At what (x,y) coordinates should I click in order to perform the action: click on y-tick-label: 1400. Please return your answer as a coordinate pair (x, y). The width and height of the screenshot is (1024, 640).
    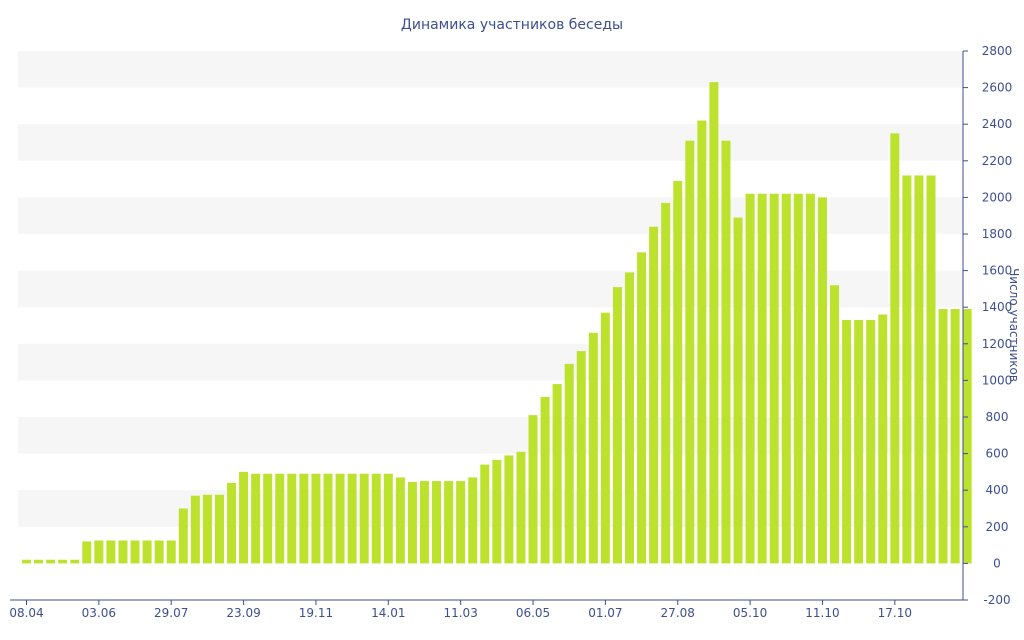
    Looking at the image, I should click on (997, 307).